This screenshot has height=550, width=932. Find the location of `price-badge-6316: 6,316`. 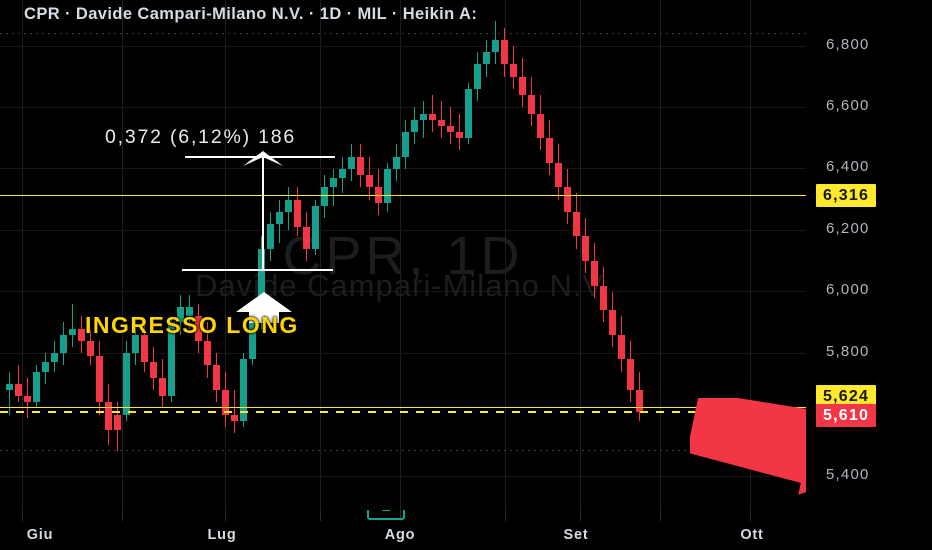

price-badge-6316: 6,316 is located at coordinates (846, 195).